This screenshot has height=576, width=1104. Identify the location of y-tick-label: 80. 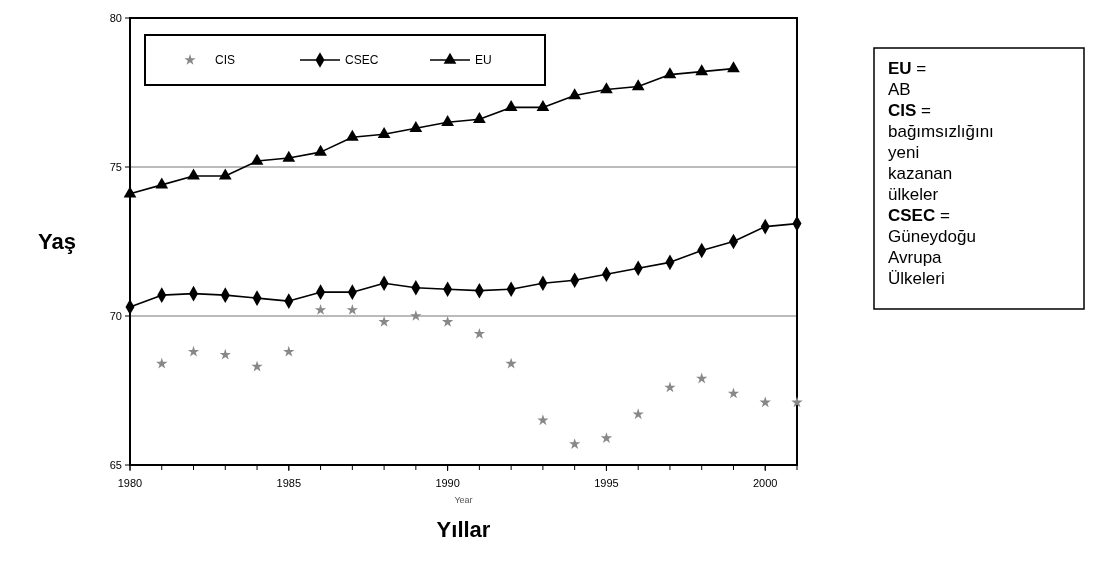
(115, 17).